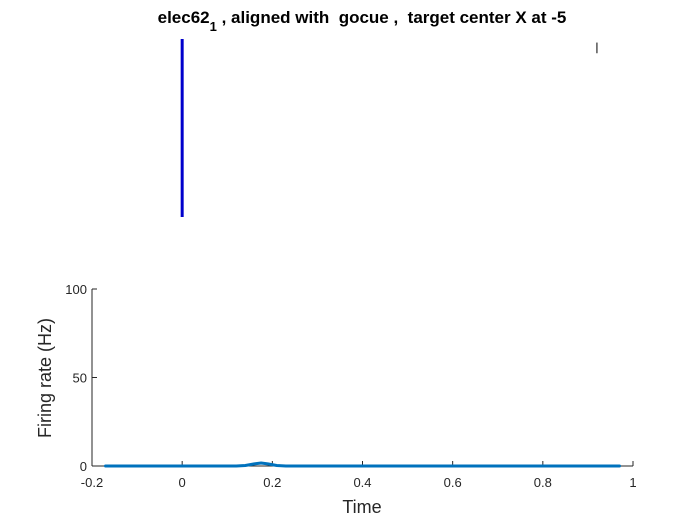 This screenshot has width=700, height=525. I want to click on y-ticks: 0 50 100, so click(81, 378).